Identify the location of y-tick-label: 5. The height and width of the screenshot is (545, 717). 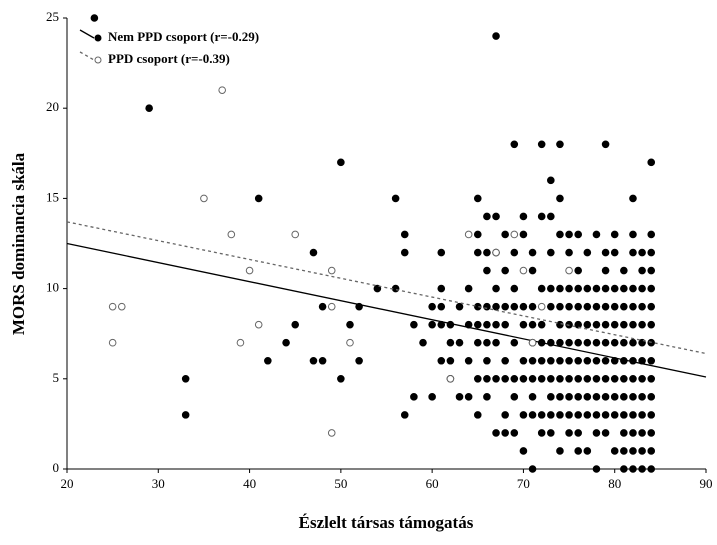
(56, 377).